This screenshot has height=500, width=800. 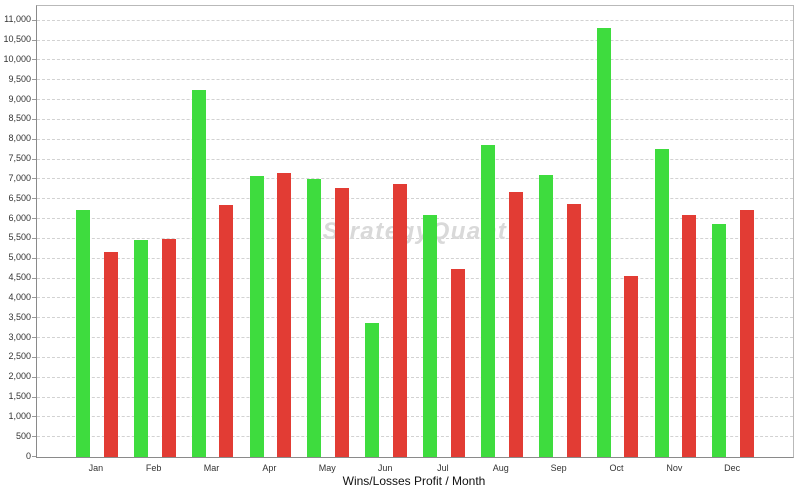 I want to click on x-axis-label: Sep, so click(x=558, y=468).